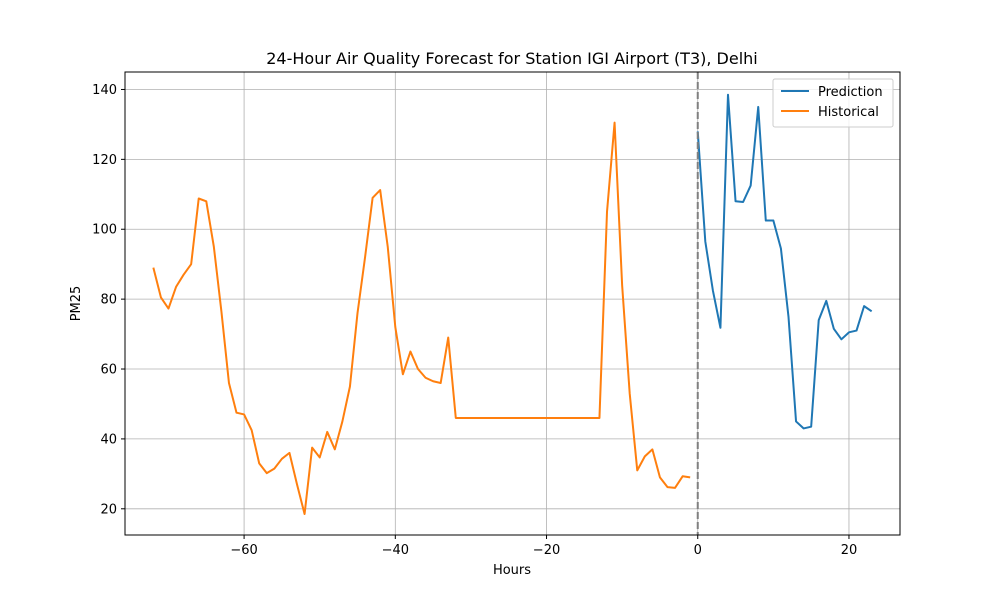 The image size is (1000, 600). I want to click on series-line-prediction, so click(784, 261).